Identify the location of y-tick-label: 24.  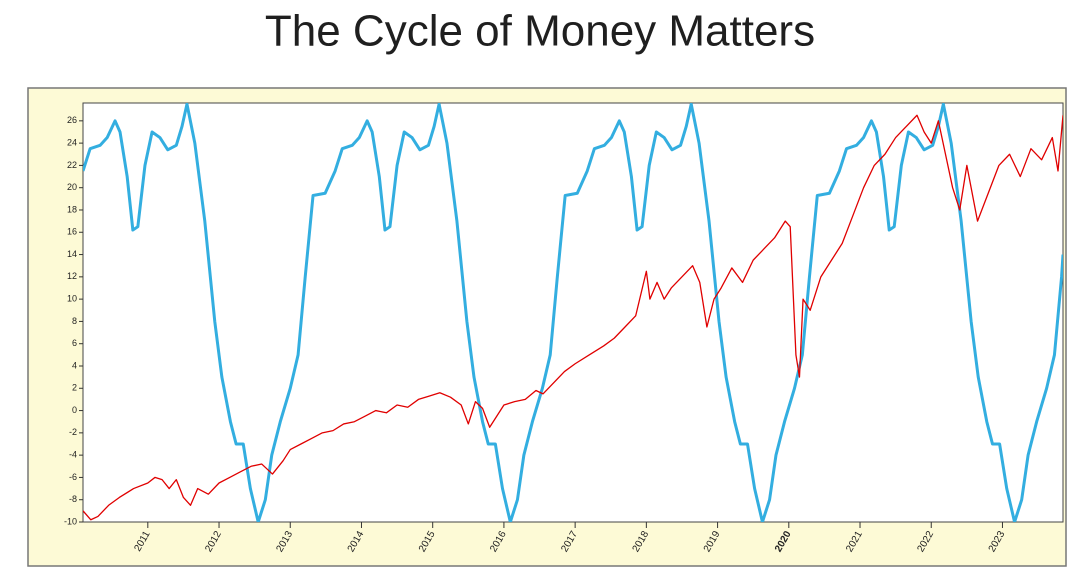
(72, 142).